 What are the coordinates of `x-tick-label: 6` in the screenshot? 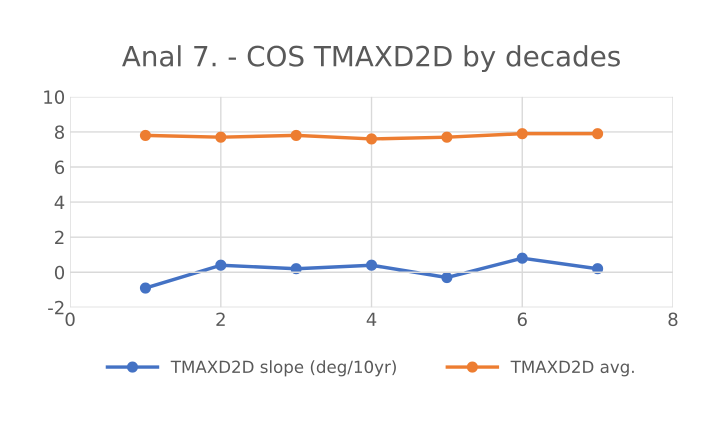 It's located at (522, 319).